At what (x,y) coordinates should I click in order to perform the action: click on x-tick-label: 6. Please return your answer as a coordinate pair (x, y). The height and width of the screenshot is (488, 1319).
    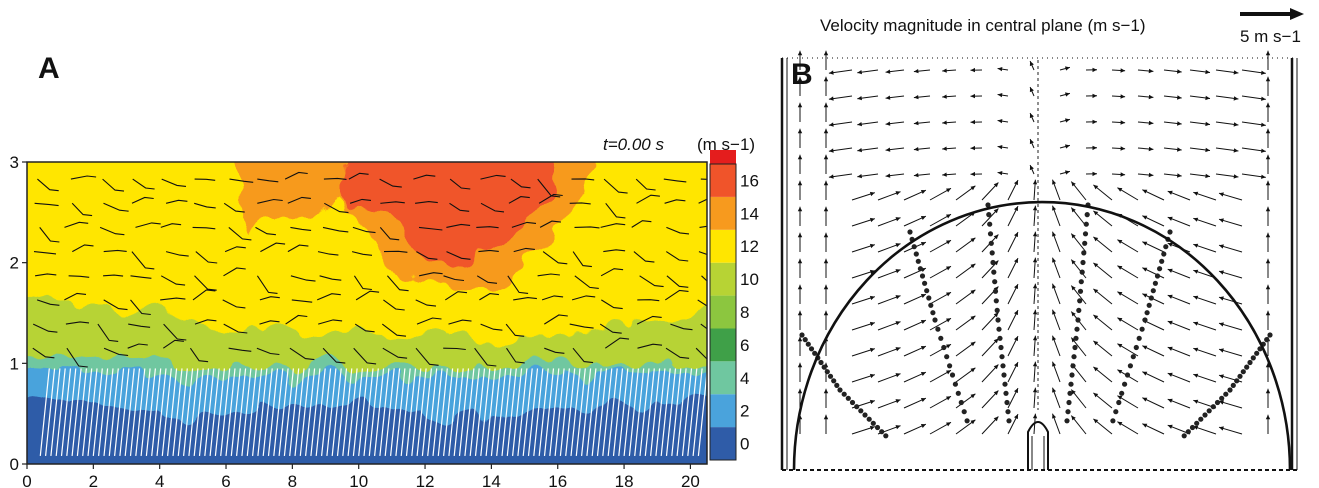
    Looking at the image, I should click on (225, 480).